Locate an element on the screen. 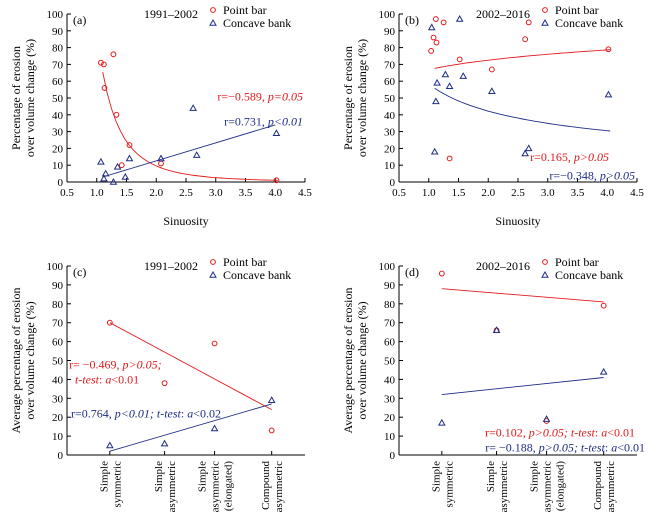 This screenshot has height=529, width=650. stat-point-bar: r=0.102, p>0.05; t-test: a<0.01 is located at coordinates (560, 432).